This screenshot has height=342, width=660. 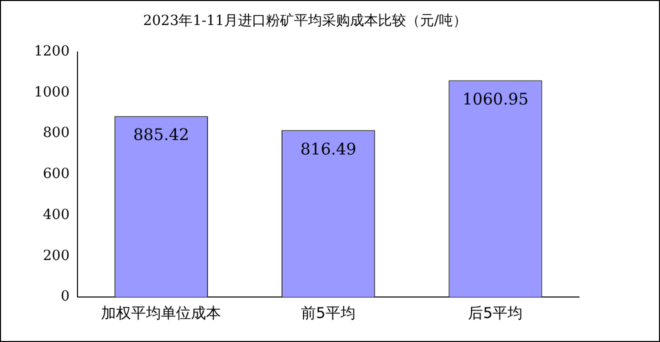 What do you see at coordinates (52, 92) in the screenshot?
I see `y-tick-label: 1000` at bounding box center [52, 92].